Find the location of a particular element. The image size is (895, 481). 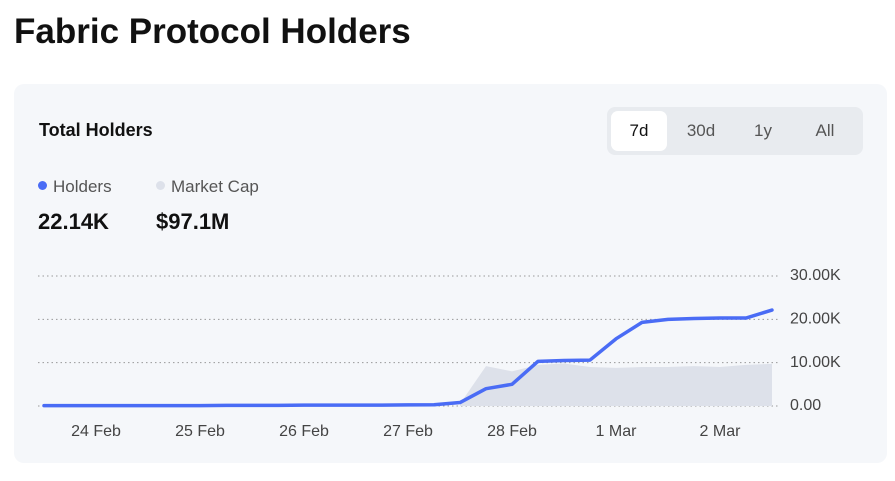

x-tick-label: 1 Mar is located at coordinates (617, 431).